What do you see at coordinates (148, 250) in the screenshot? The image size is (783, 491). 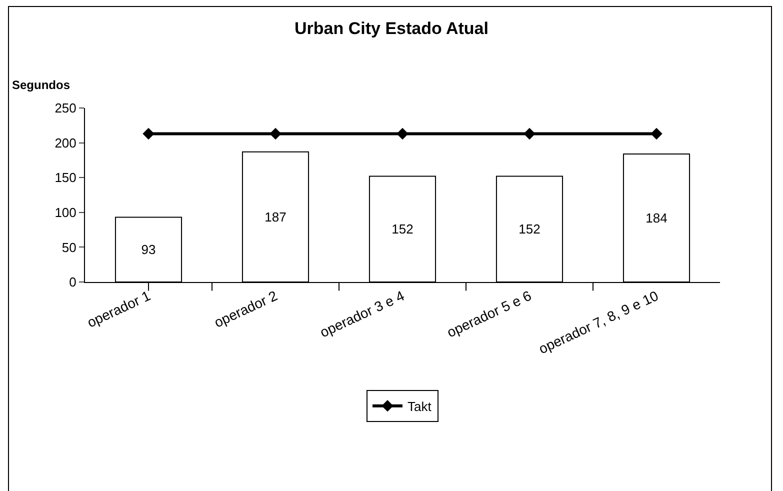 I see `data-label: 93` at bounding box center [148, 250].